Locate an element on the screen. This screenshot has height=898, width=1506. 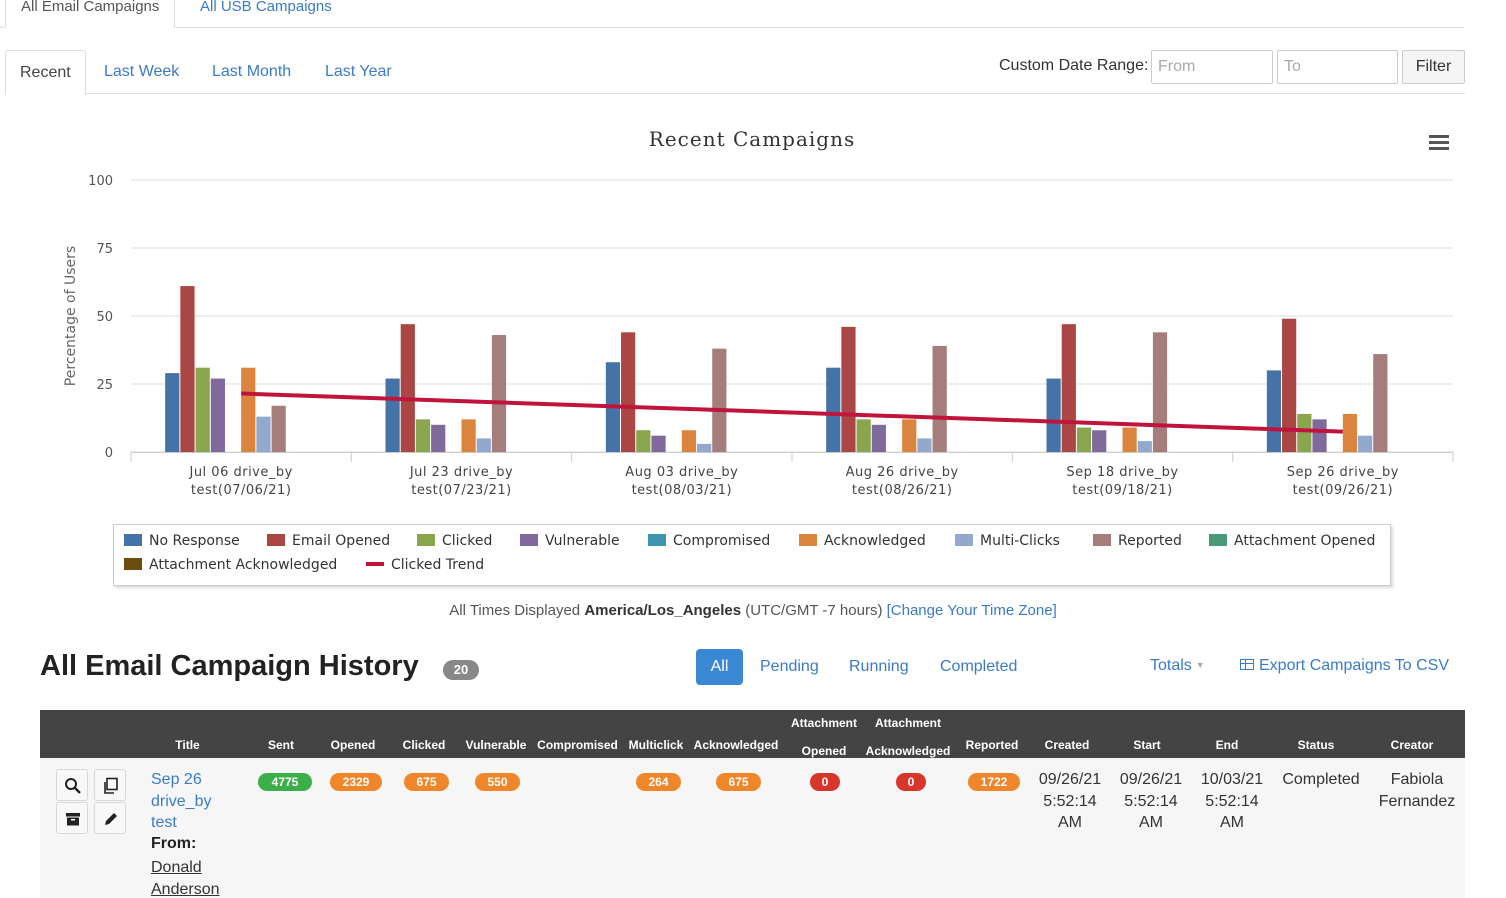
date-to-input is located at coordinates (1337, 67).